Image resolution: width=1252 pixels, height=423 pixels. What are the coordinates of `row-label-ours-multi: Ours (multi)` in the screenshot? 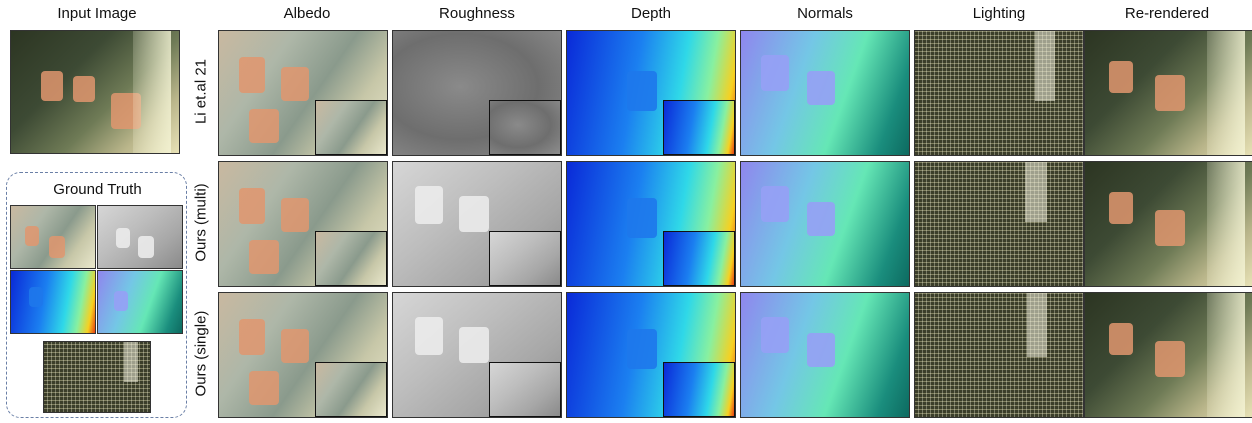 It's located at (201, 222).